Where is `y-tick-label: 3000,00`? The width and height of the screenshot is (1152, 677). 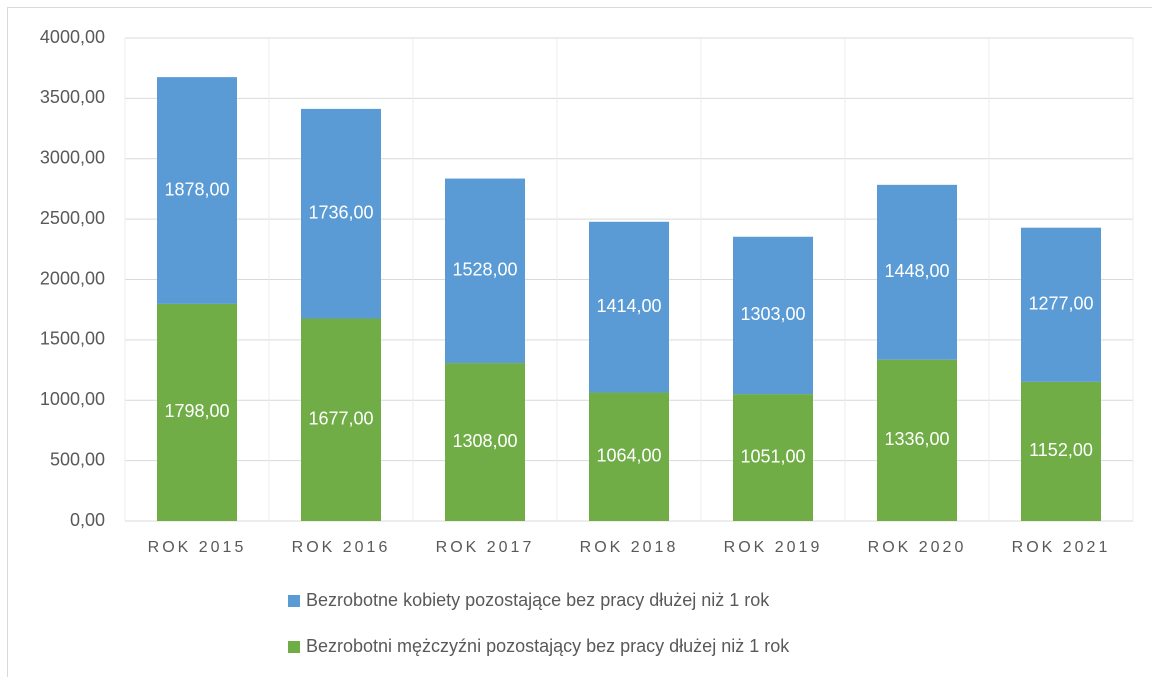
y-tick-label: 3000,00 is located at coordinates (72, 158).